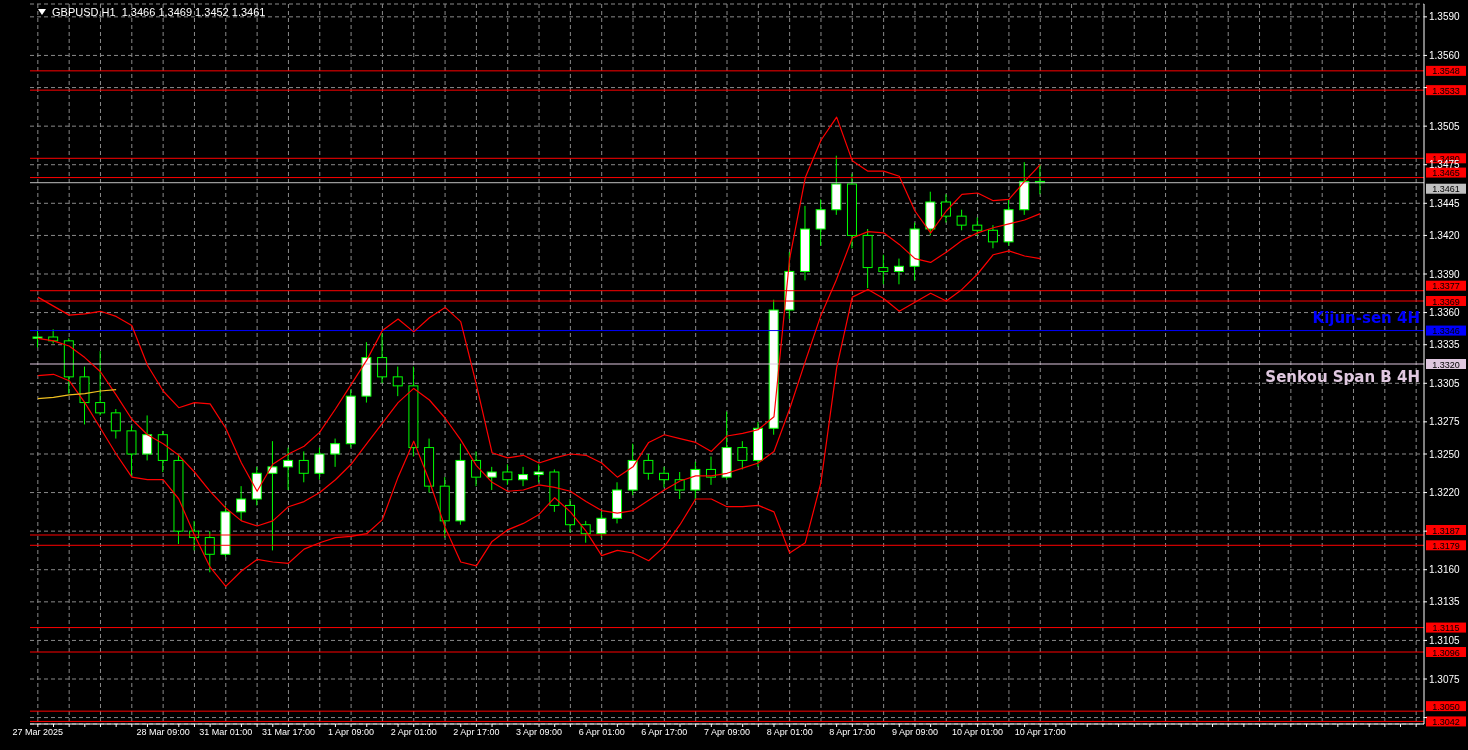  Describe the element at coordinates (1445, 235) in the screenshot. I see `y-tick-label: 1.3420` at that location.